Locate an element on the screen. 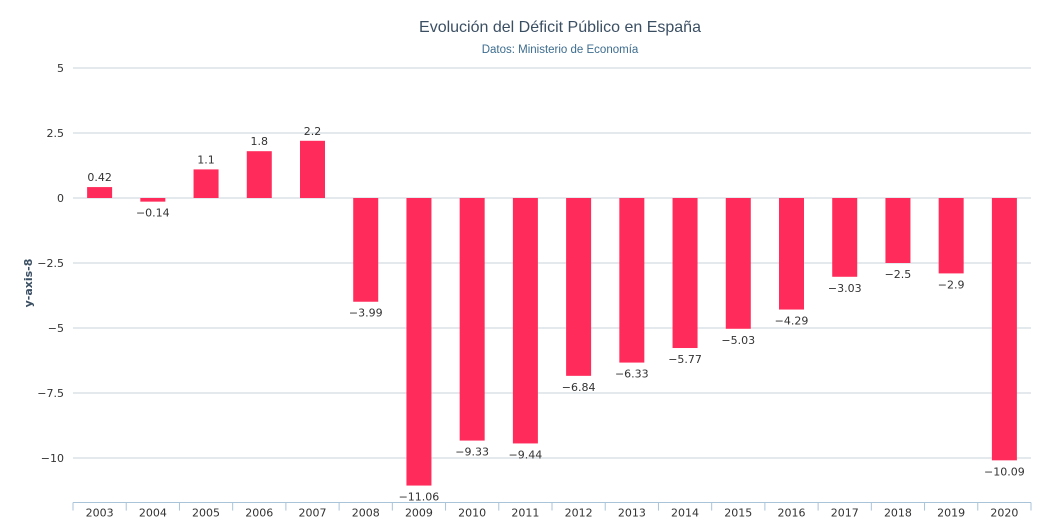  x-tick-label: 2007 is located at coordinates (313, 513).